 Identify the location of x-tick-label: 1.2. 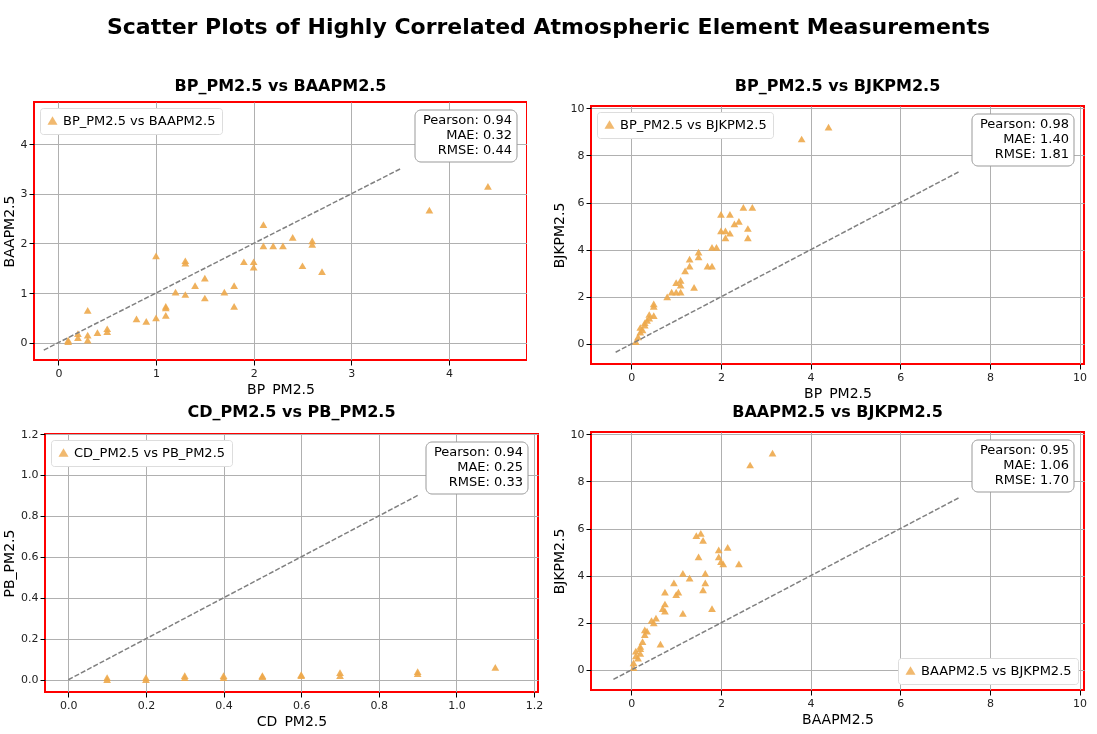
(534, 705).